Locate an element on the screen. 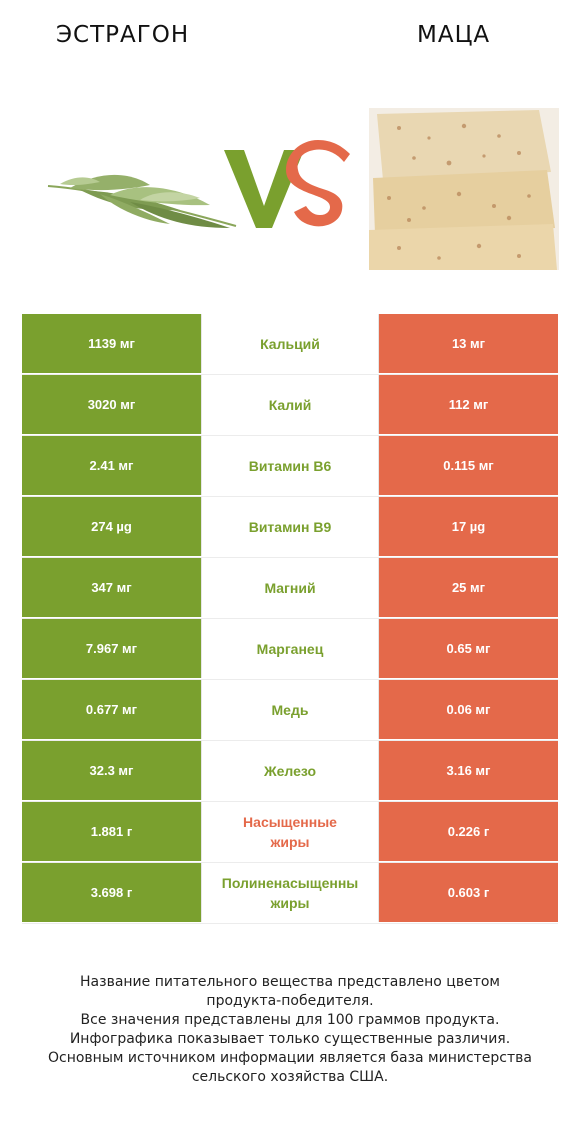 This screenshot has height=1144, width=580. nutrient-name-cell: Витамин B6 is located at coordinates (290, 465).